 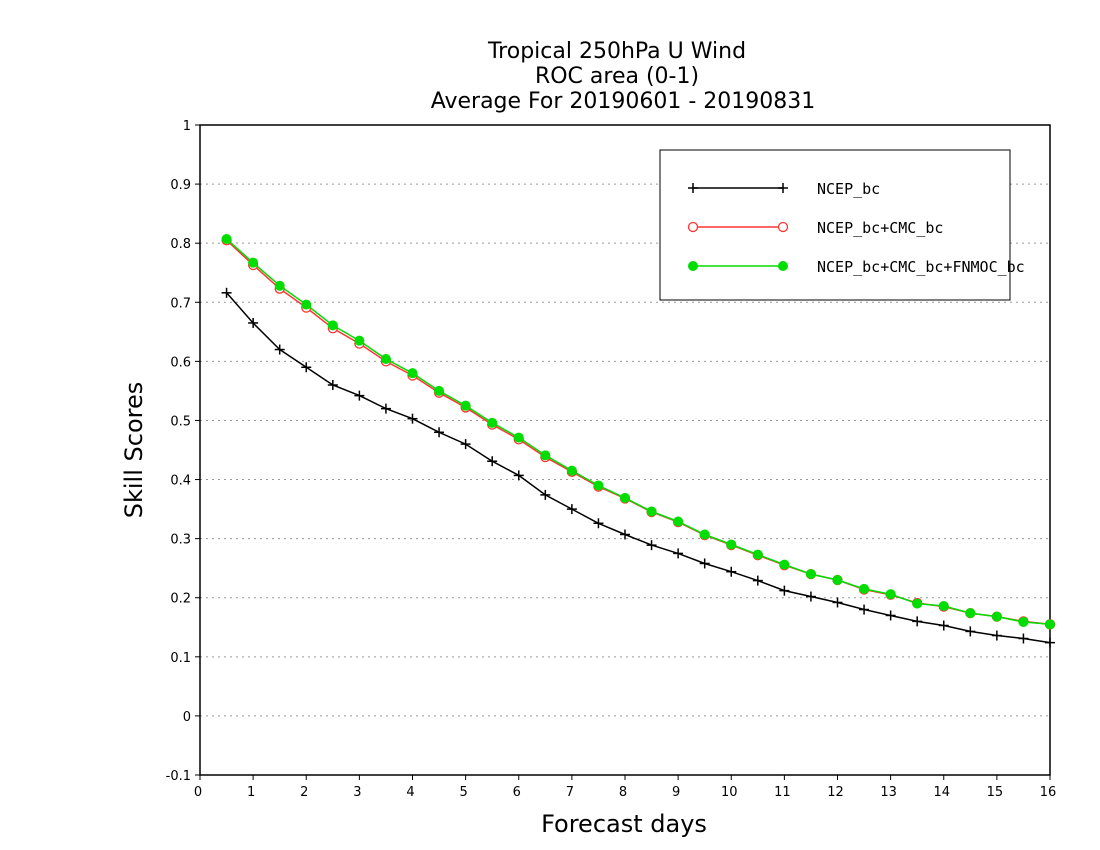 I want to click on x-tick-label: 3, so click(x=357, y=792).